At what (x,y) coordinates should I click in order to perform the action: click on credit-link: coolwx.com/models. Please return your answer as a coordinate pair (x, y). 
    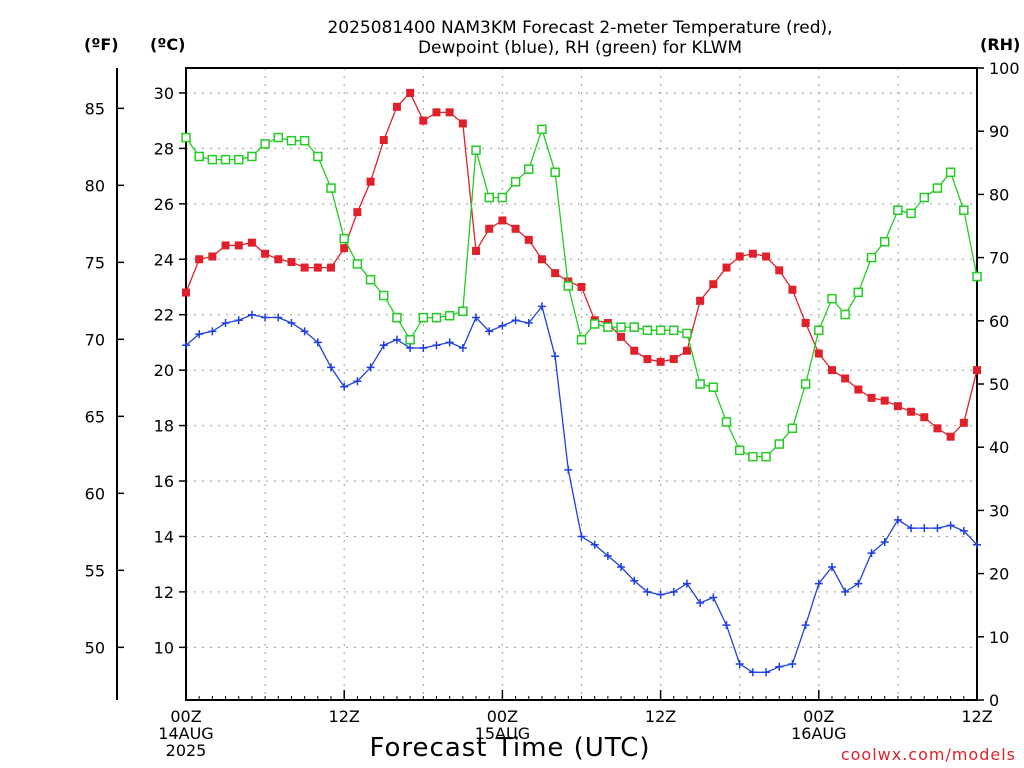
    Looking at the image, I should click on (928, 754).